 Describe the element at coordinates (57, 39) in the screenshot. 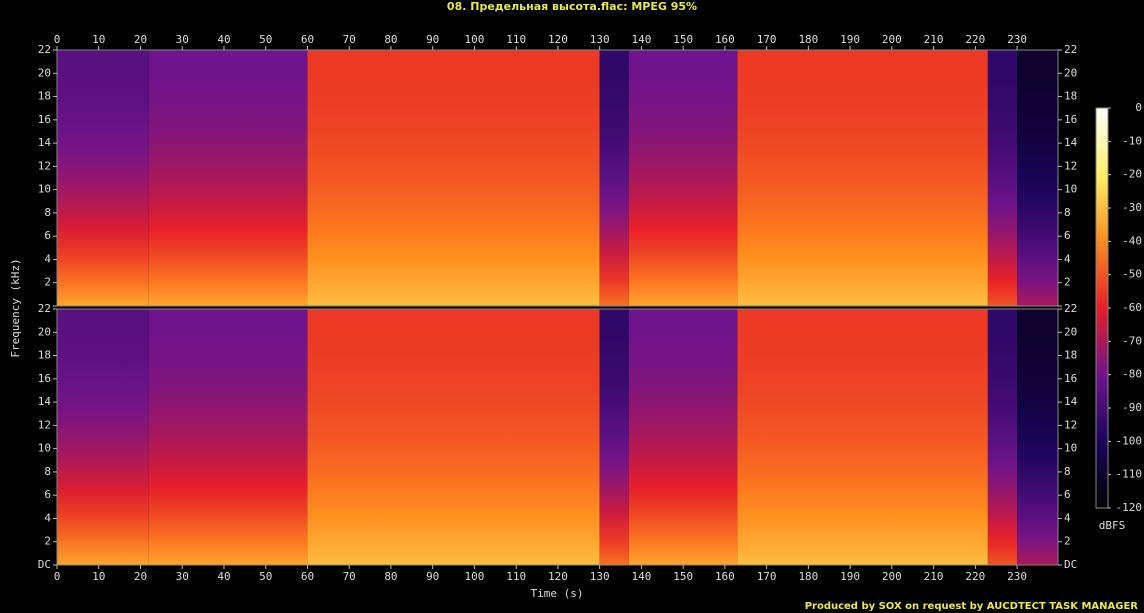

I see `x-tick-label: 0` at that location.